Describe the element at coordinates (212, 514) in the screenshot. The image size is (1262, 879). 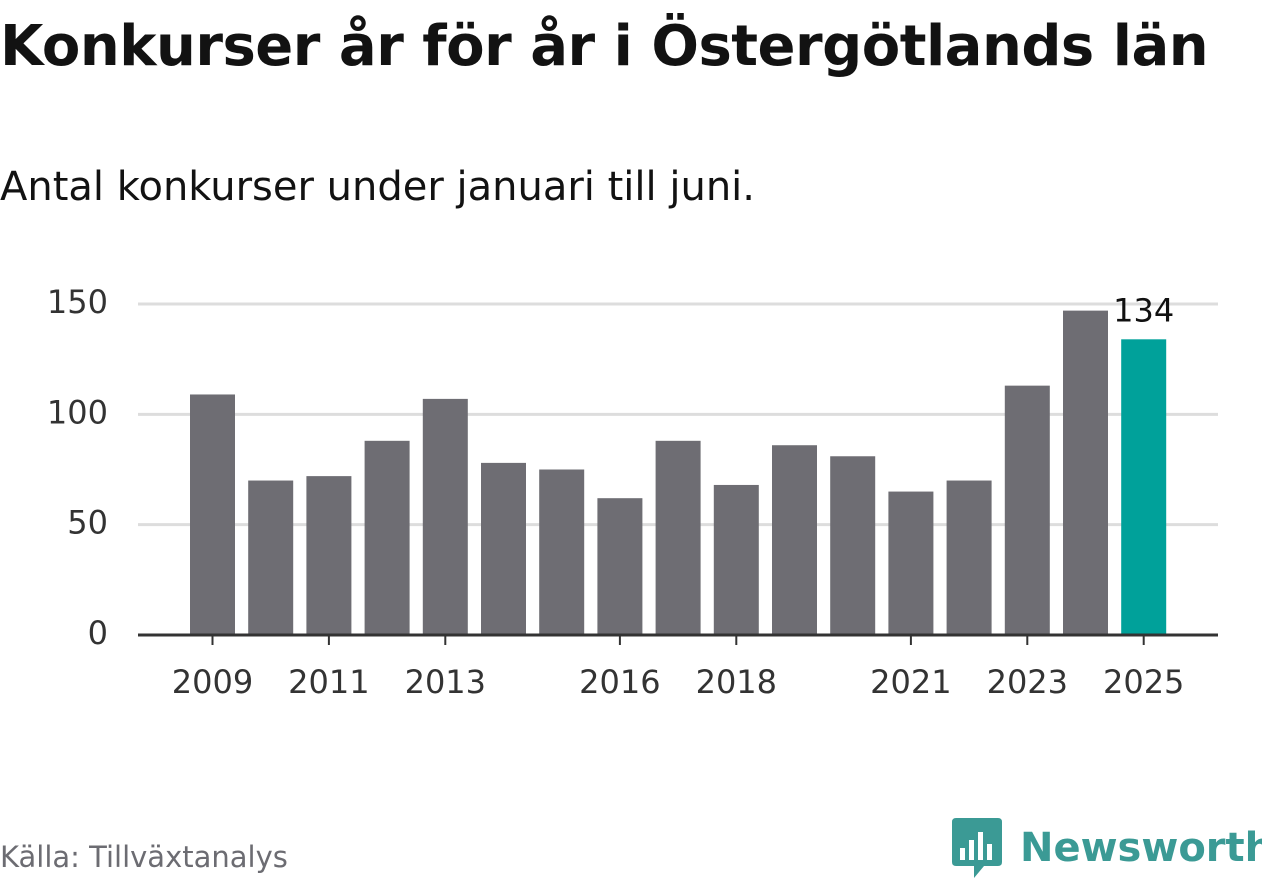
I see `bar-2009` at that location.